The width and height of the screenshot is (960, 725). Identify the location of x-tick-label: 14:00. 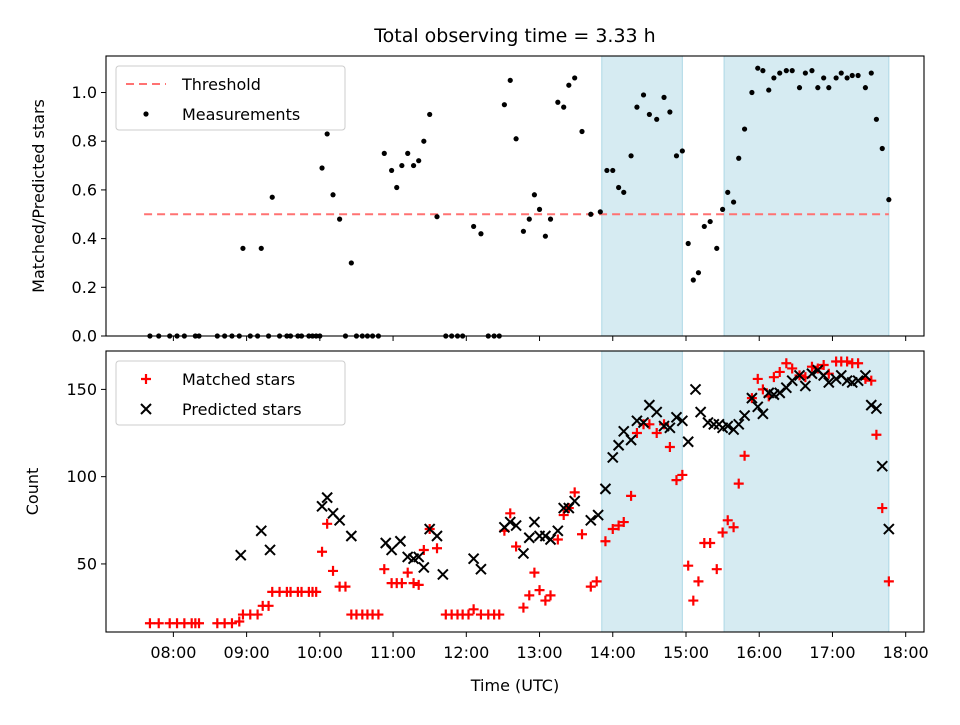
(613, 652).